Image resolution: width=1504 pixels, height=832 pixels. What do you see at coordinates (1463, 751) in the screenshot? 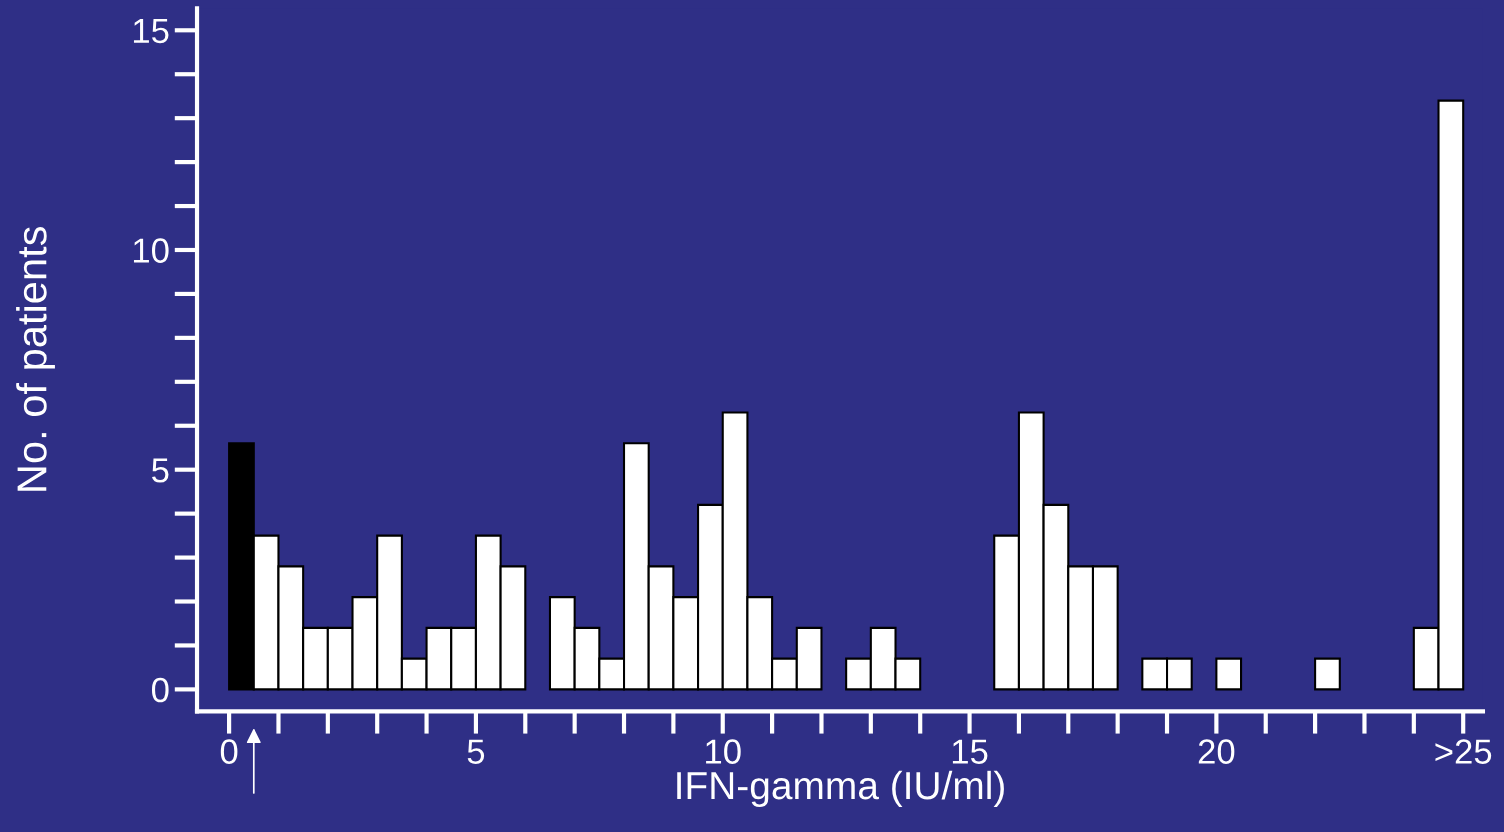
I see `x-tick-label: >25` at bounding box center [1463, 751].